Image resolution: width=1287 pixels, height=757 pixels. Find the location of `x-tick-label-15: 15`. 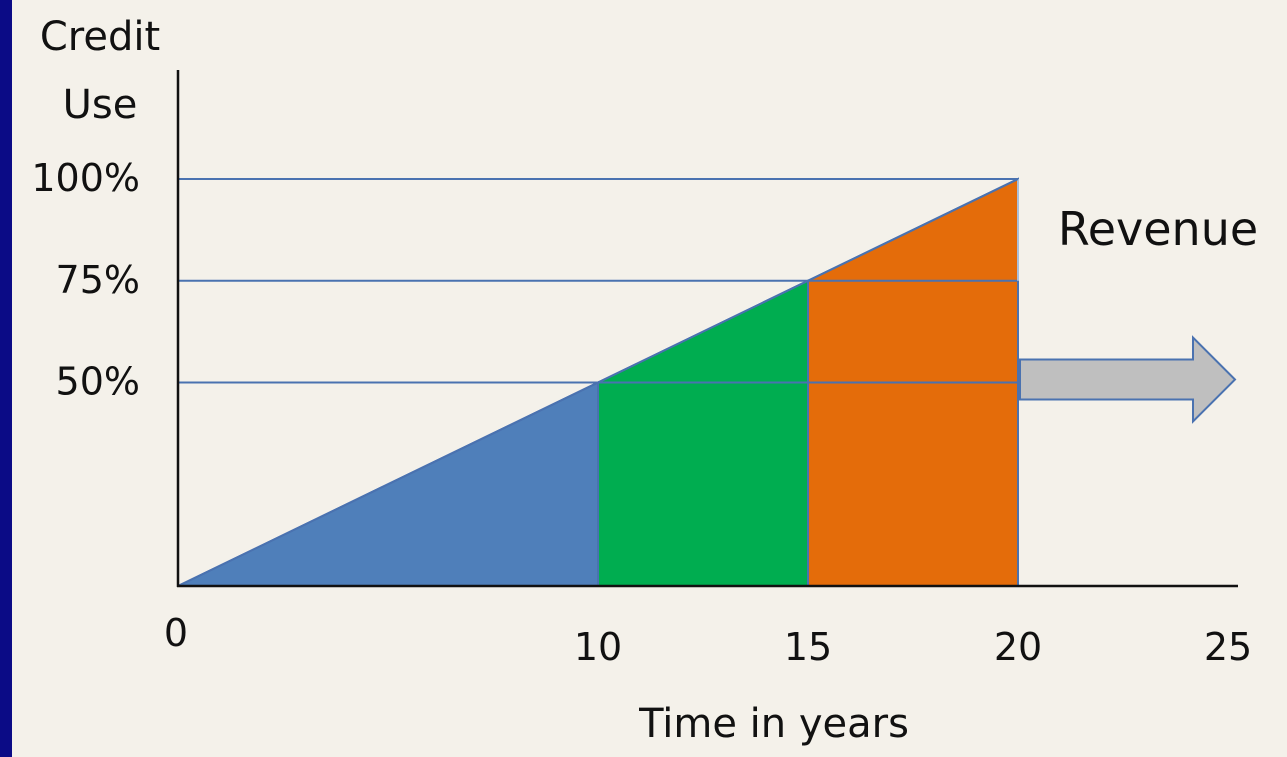

x-tick-label-15: 15 is located at coordinates (808, 647).